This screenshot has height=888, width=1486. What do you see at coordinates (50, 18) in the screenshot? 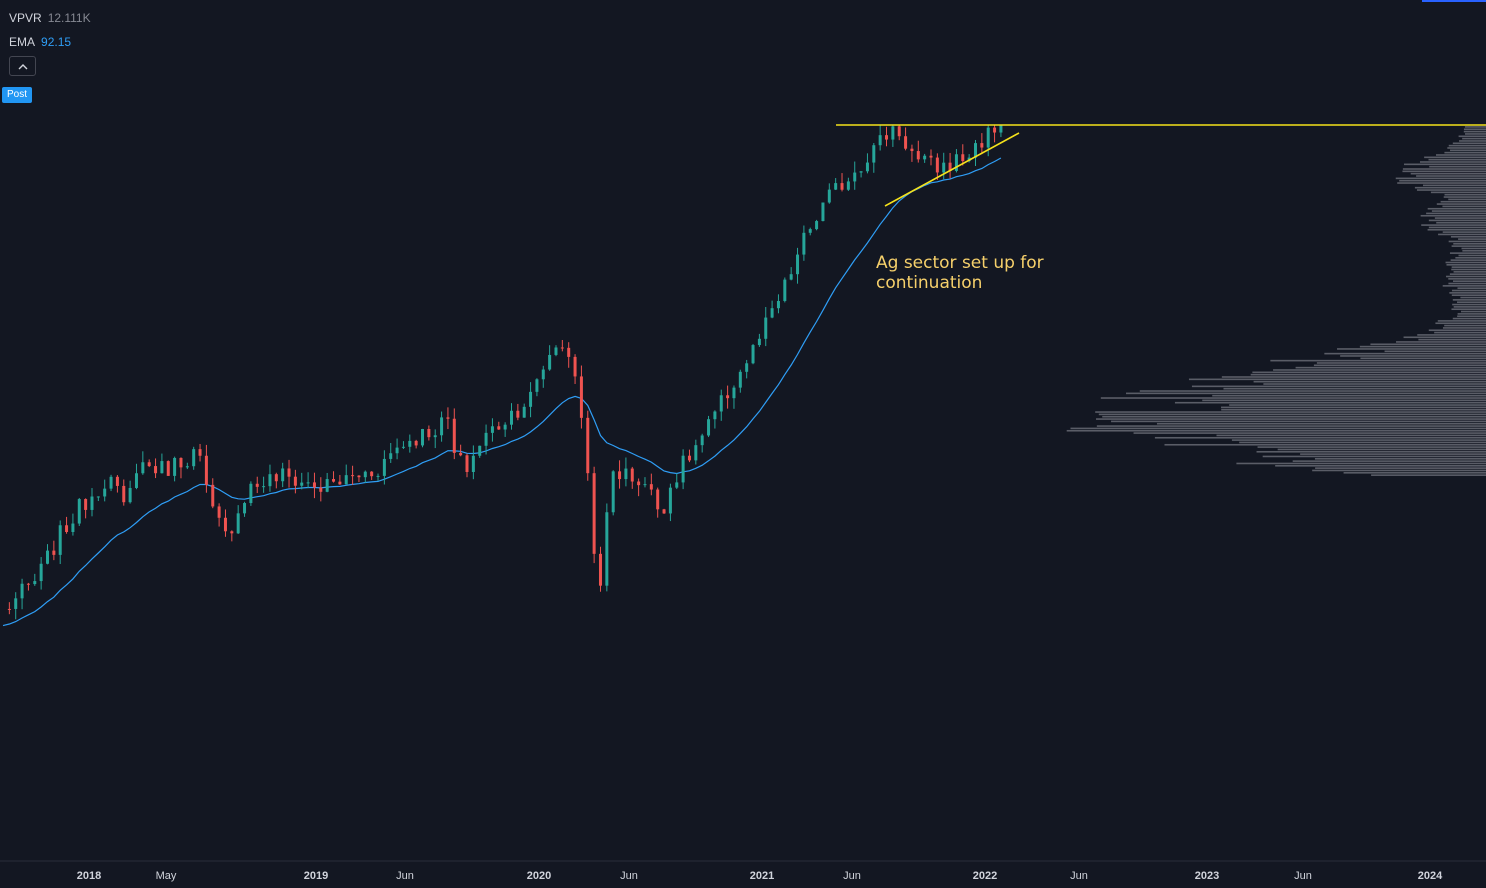
I see `legend-vpvr: VPVR 12.111K` at bounding box center [50, 18].